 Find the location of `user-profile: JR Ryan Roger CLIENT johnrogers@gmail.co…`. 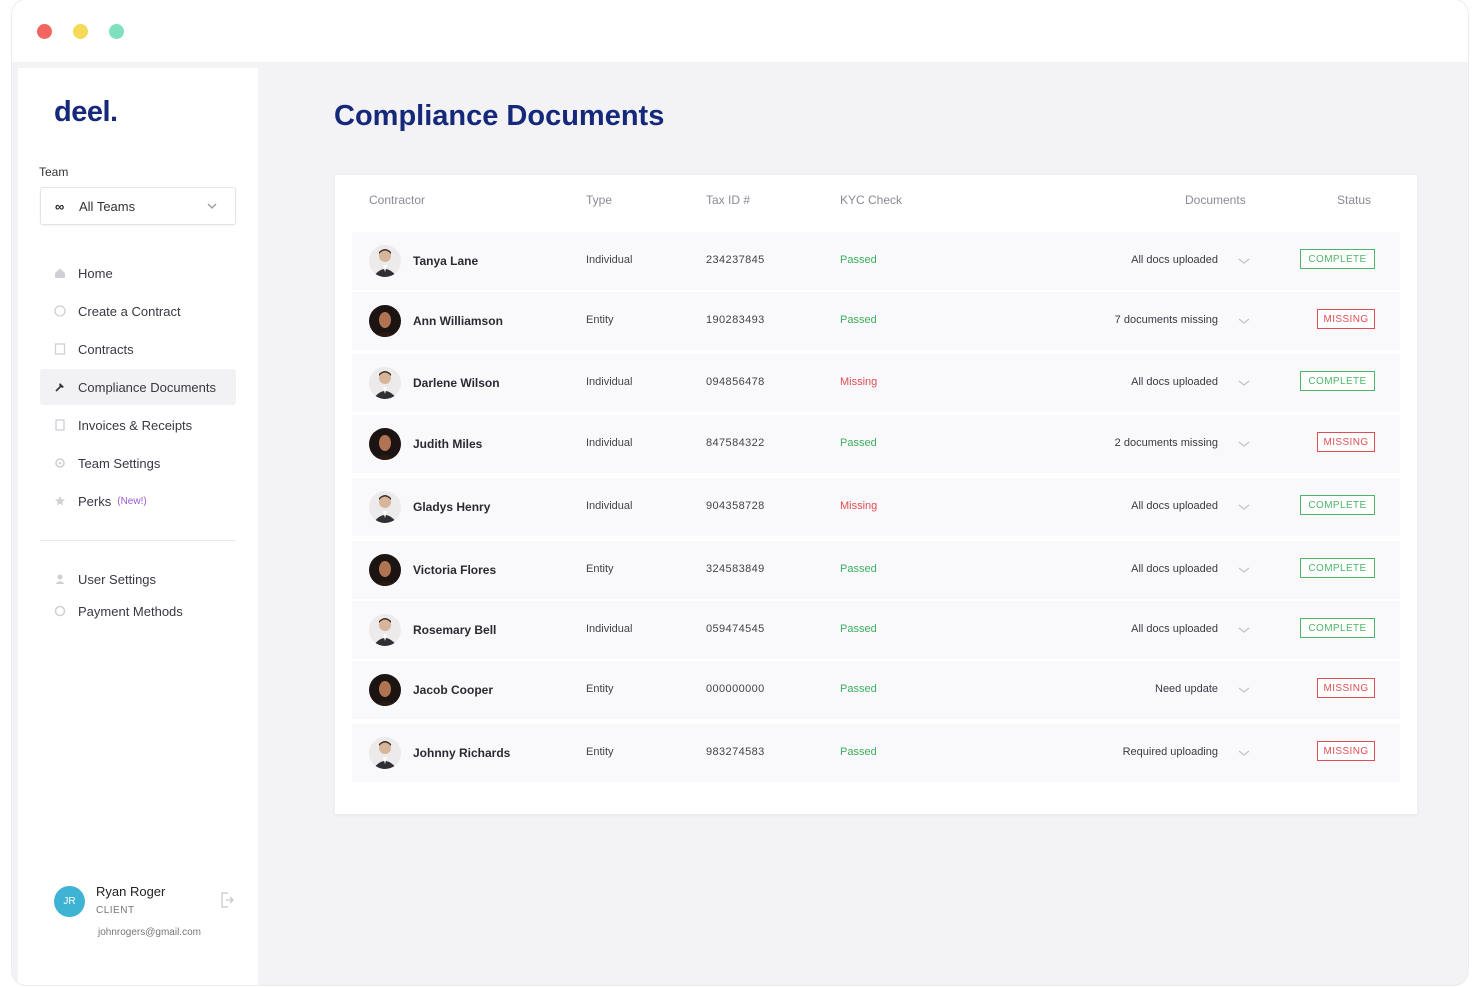

user-profile: JR Ryan Roger CLIENT johnrogers@gmail.co… is located at coordinates (149, 915).